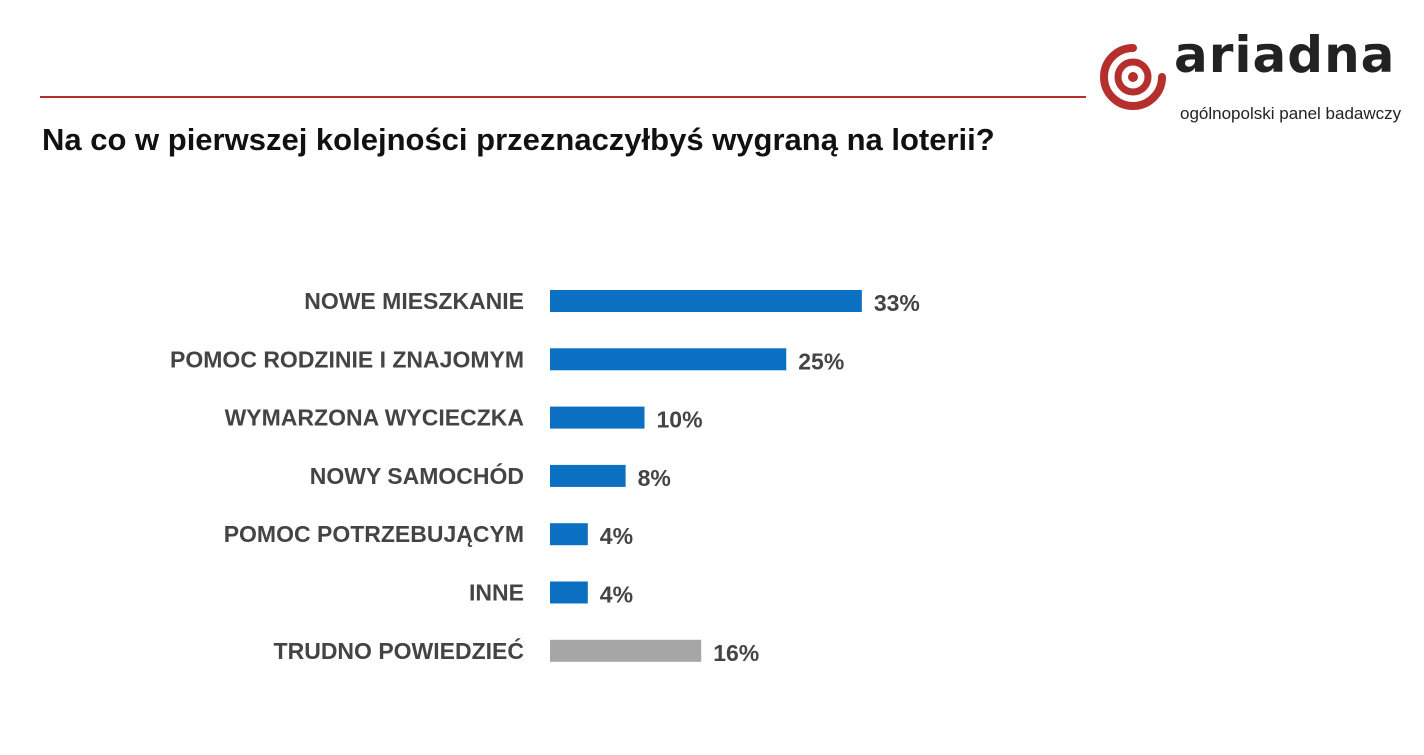 The image size is (1424, 755). What do you see at coordinates (1285, 55) in the screenshot?
I see `brand-wordmark: ariadna` at bounding box center [1285, 55].